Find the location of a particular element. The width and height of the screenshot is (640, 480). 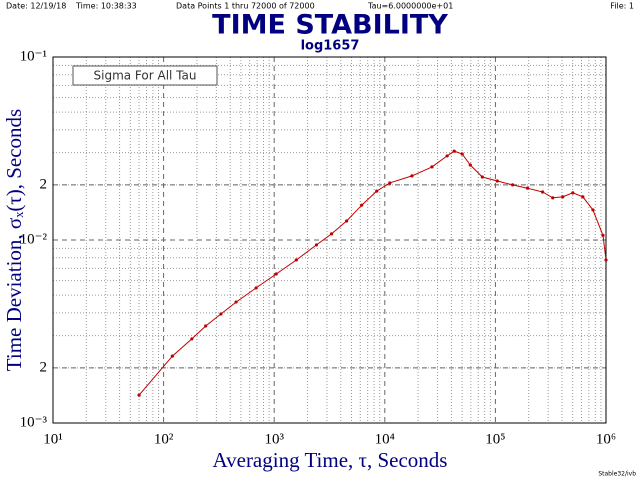

footer: Stable32/ivb is located at coordinates (617, 474).